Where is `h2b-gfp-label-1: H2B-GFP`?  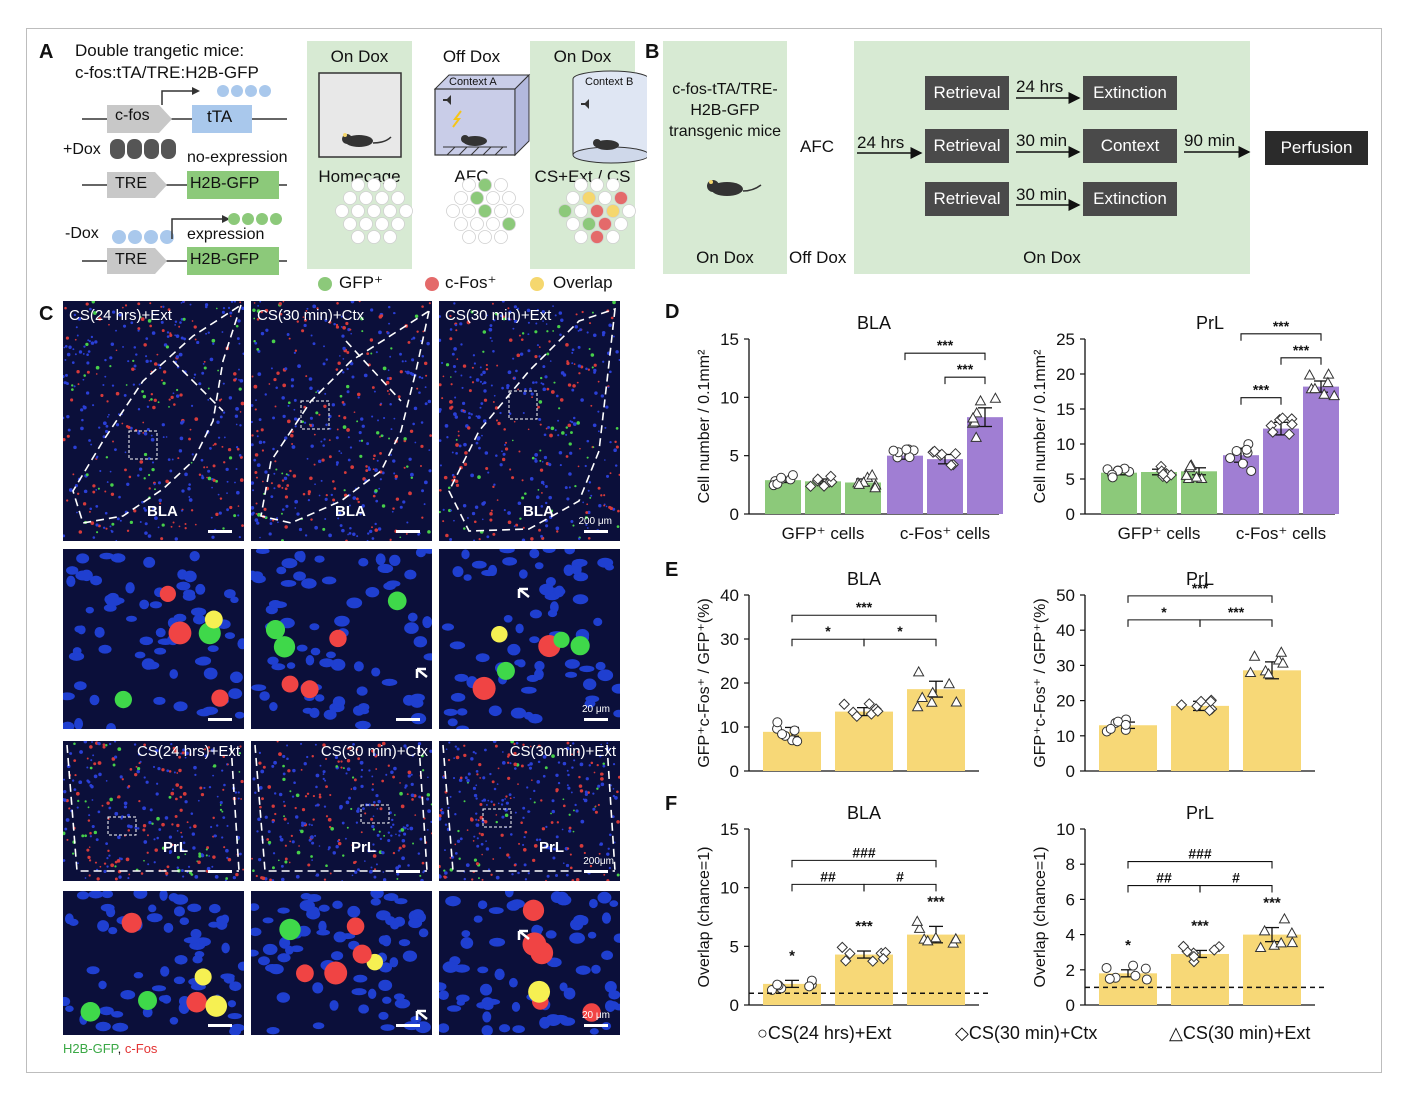 h2b-gfp-label-1: H2B-GFP is located at coordinates (225, 183).